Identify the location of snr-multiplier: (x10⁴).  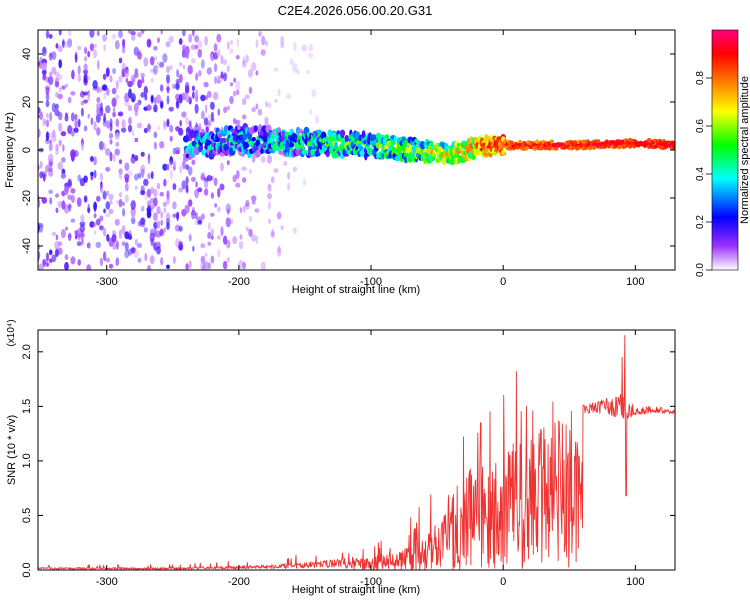
(11, 332).